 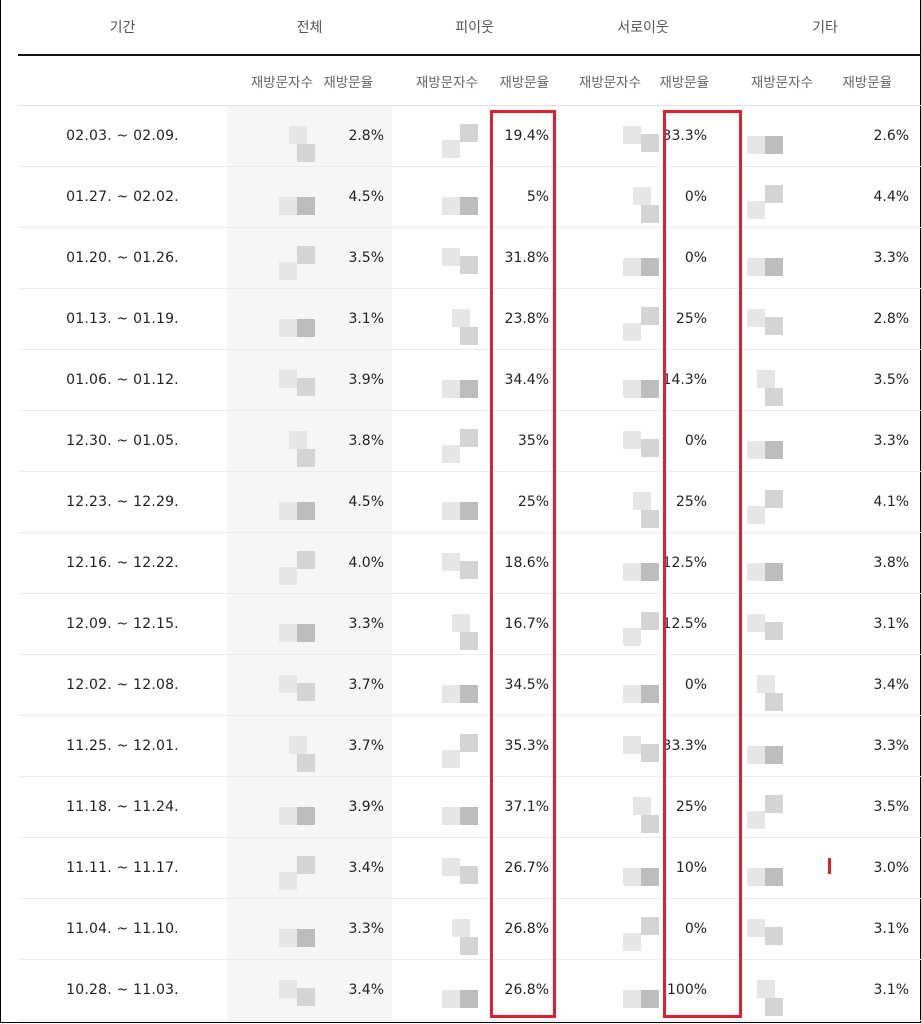 What do you see at coordinates (122, 197) in the screenshot?
I see `period-cell: 01.27. ~ 02.02.` at bounding box center [122, 197].